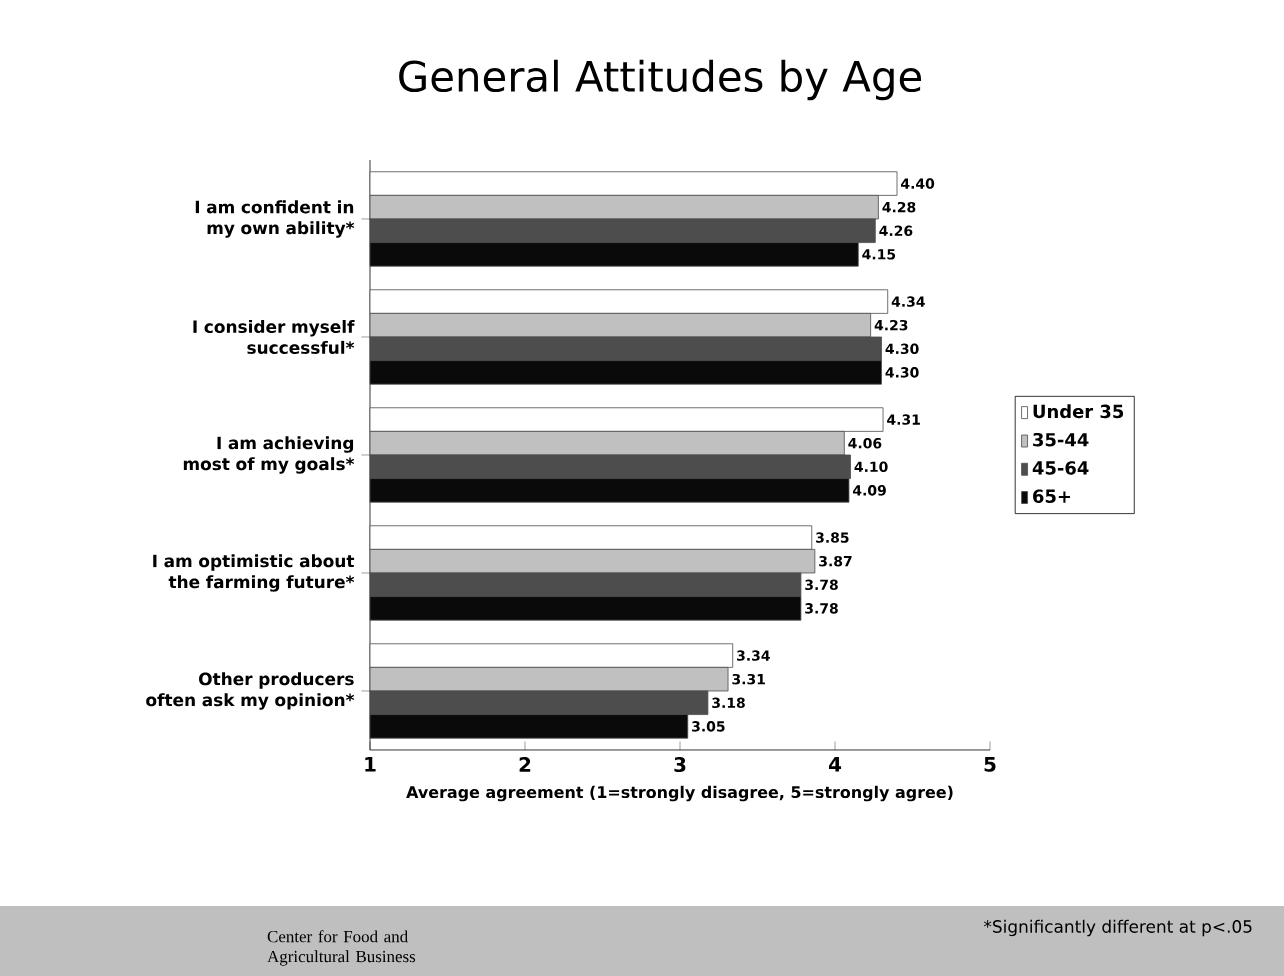 The width and height of the screenshot is (1284, 976). Describe the element at coordinates (990, 764) in the screenshot. I see `x-tick-label: 5` at that location.